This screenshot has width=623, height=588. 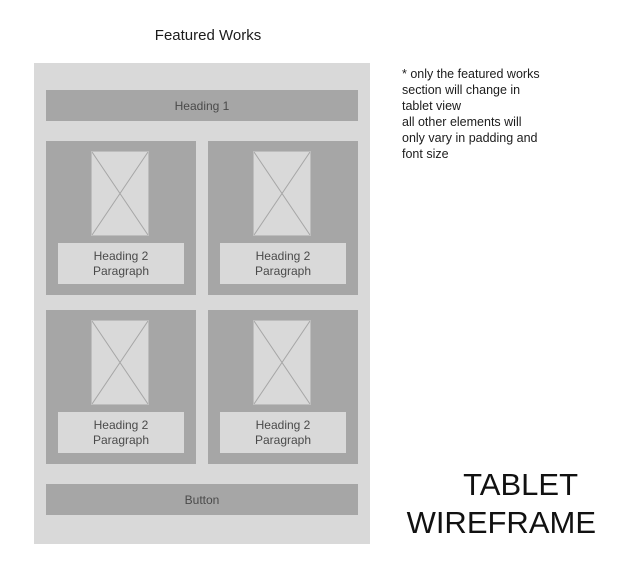 I want to click on note-line: section will change in, so click(x=461, y=90).